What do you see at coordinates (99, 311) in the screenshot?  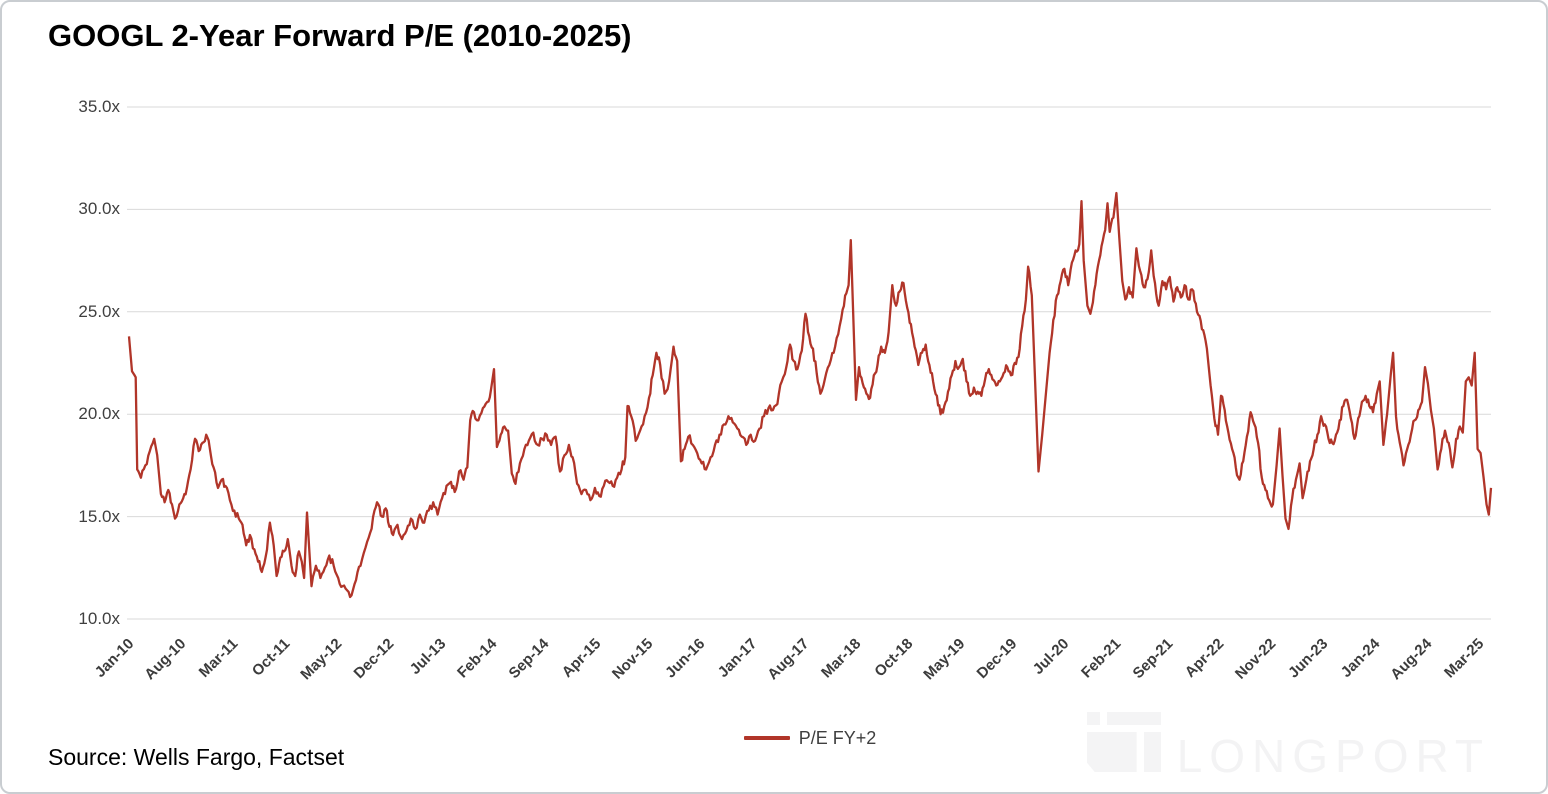 I see `y-axis-tick-label: 25.0x` at bounding box center [99, 311].